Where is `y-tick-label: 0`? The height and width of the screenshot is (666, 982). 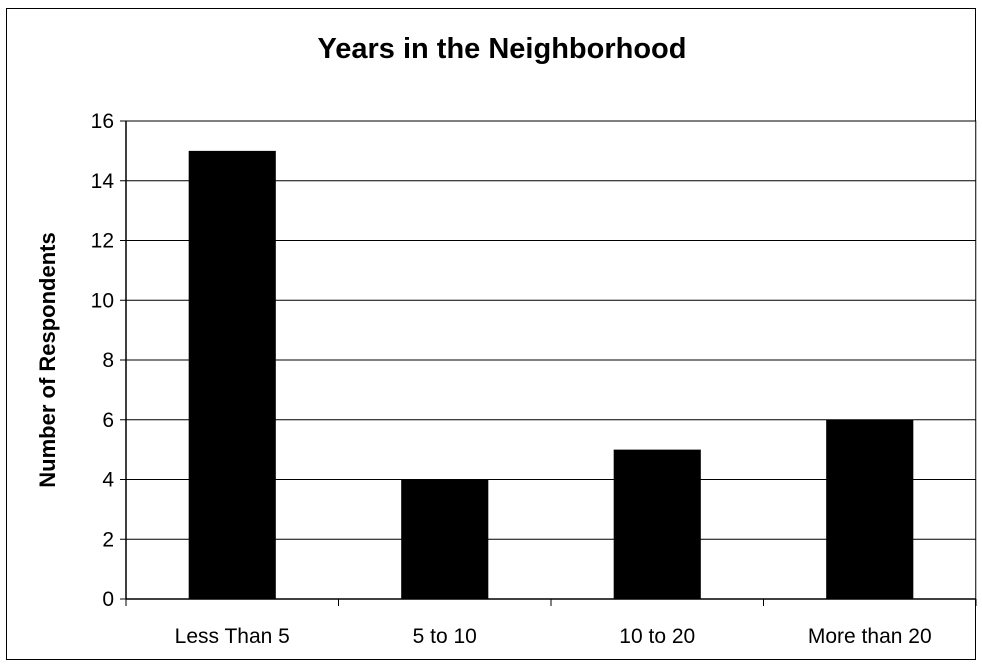 y-tick-label: 0 is located at coordinates (108, 599).